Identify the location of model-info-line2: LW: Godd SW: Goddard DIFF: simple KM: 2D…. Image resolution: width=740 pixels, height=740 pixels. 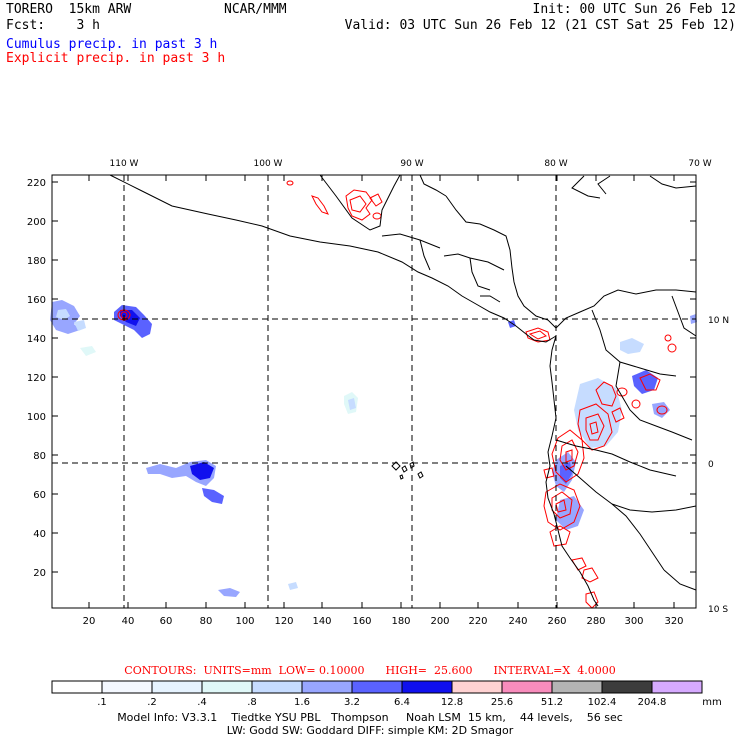
(370, 730).